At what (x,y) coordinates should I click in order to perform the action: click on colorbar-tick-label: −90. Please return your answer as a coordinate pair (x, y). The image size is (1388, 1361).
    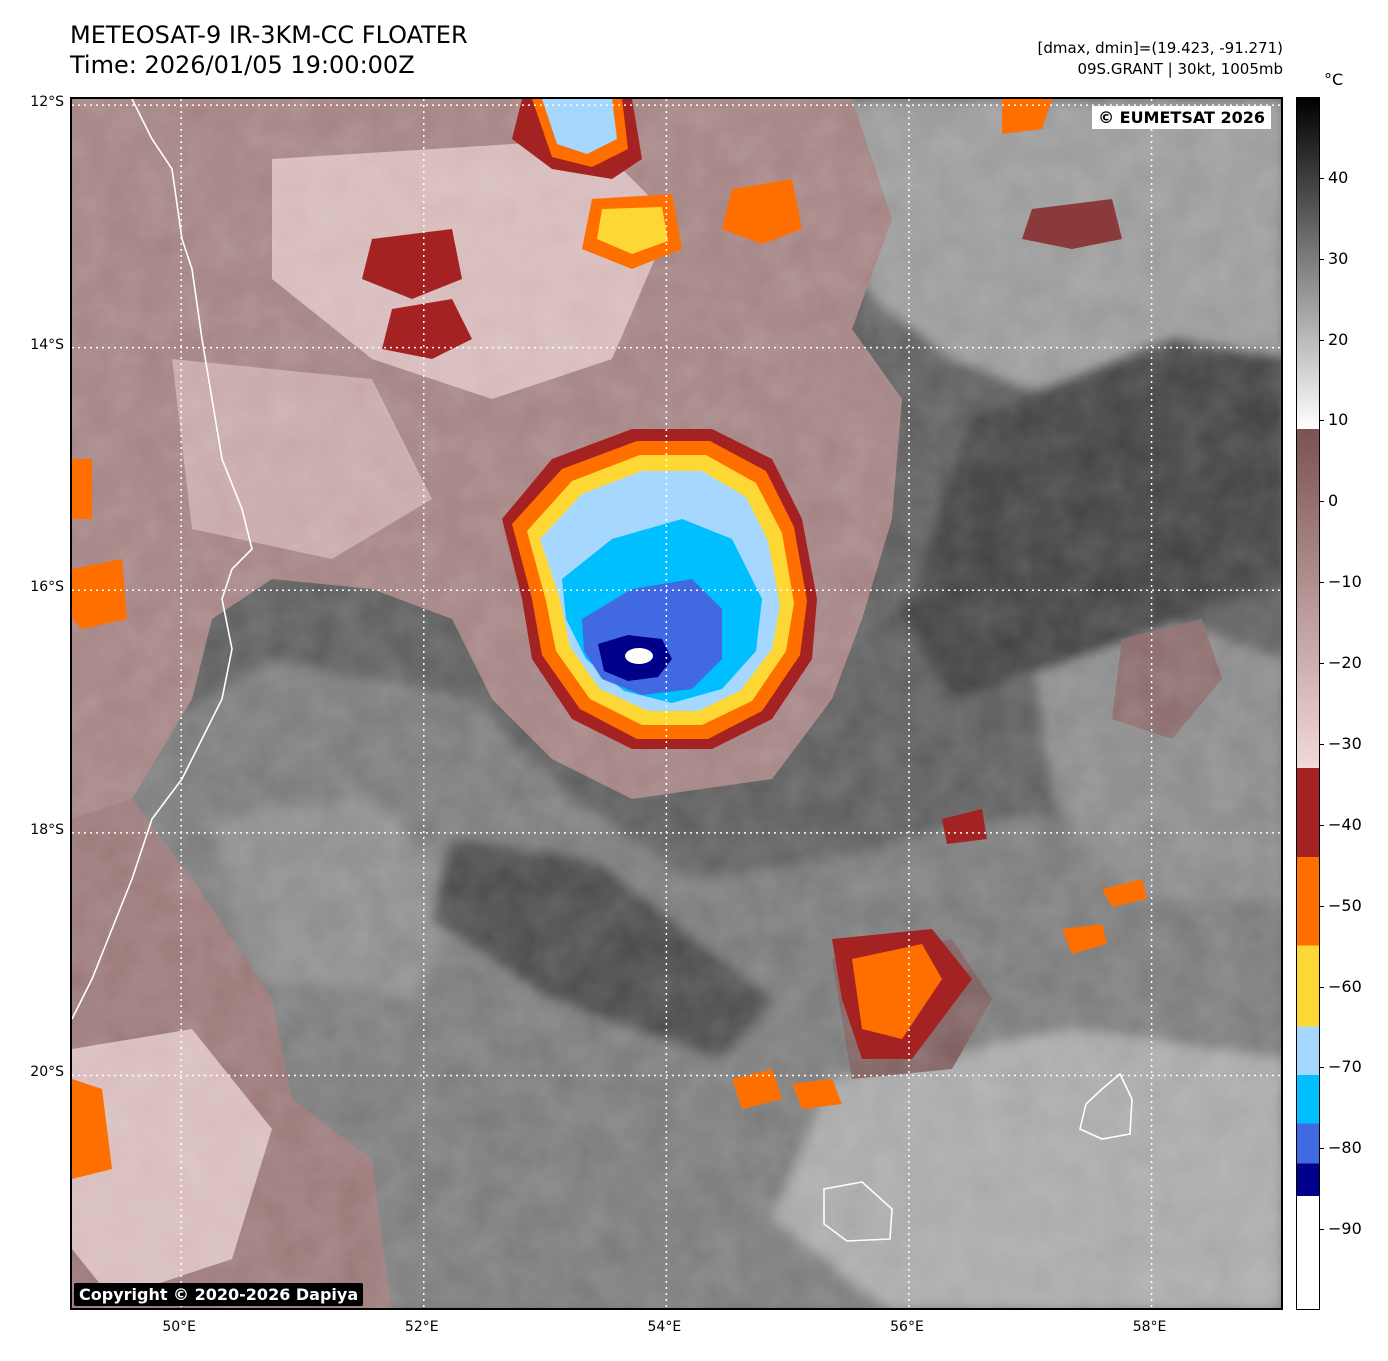
    Looking at the image, I should click on (1345, 1229).